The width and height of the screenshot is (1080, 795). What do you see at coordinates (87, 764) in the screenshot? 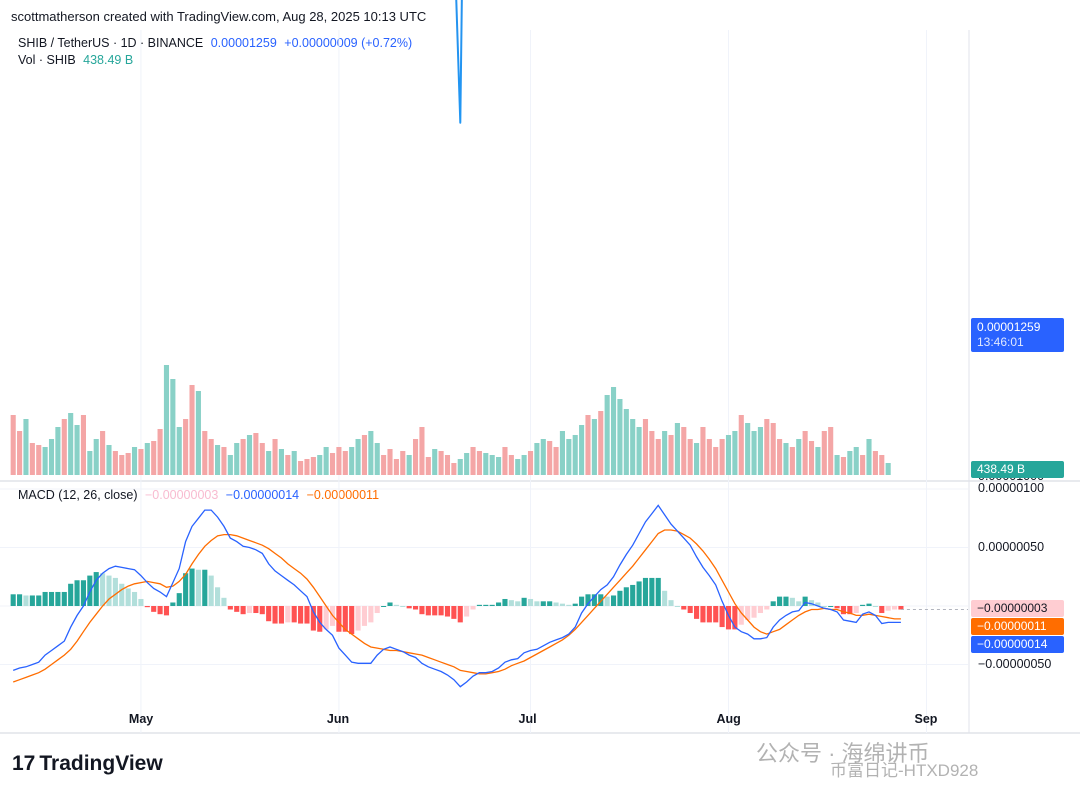
I see `tradingview-logo: 17 TradingView` at bounding box center [87, 764].